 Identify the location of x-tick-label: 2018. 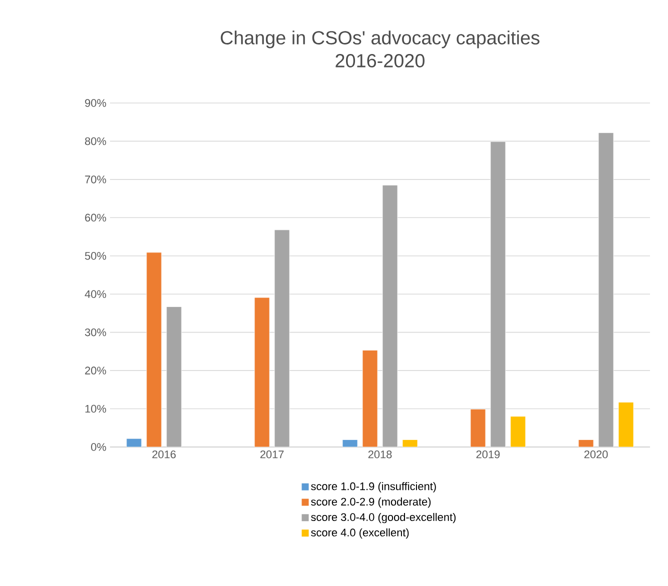
(380, 454).